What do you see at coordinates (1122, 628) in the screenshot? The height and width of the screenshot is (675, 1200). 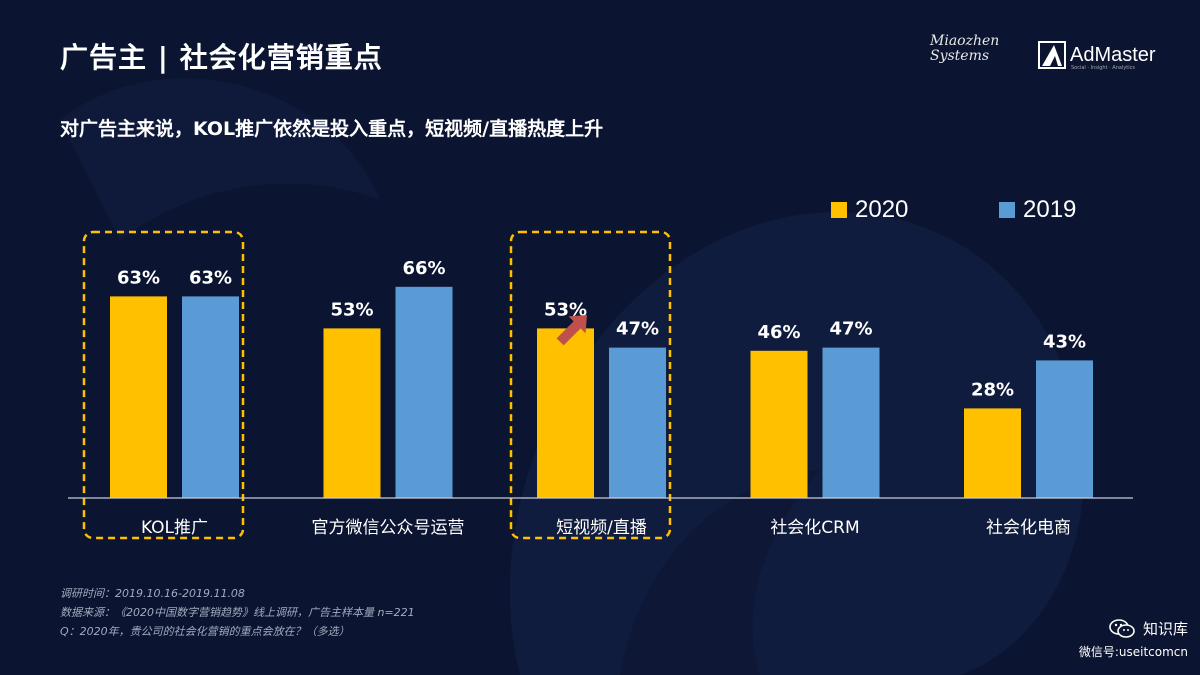 I see `wechat-icon` at bounding box center [1122, 628].